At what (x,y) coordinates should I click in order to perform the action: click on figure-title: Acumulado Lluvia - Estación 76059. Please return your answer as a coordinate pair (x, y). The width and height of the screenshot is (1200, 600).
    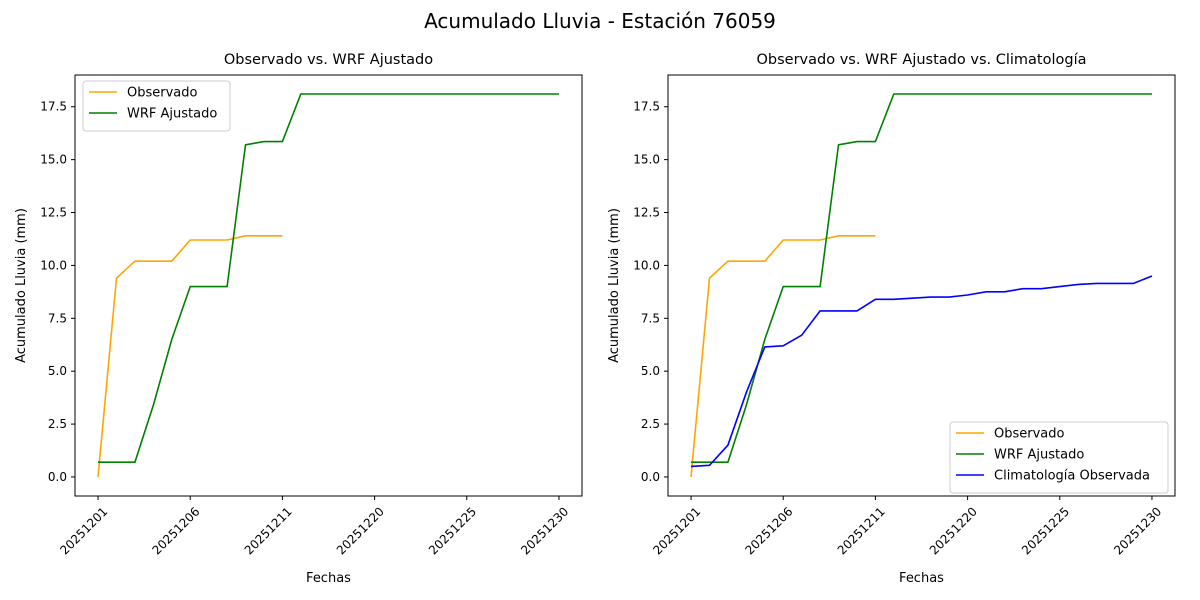
    Looking at the image, I should click on (600, 21).